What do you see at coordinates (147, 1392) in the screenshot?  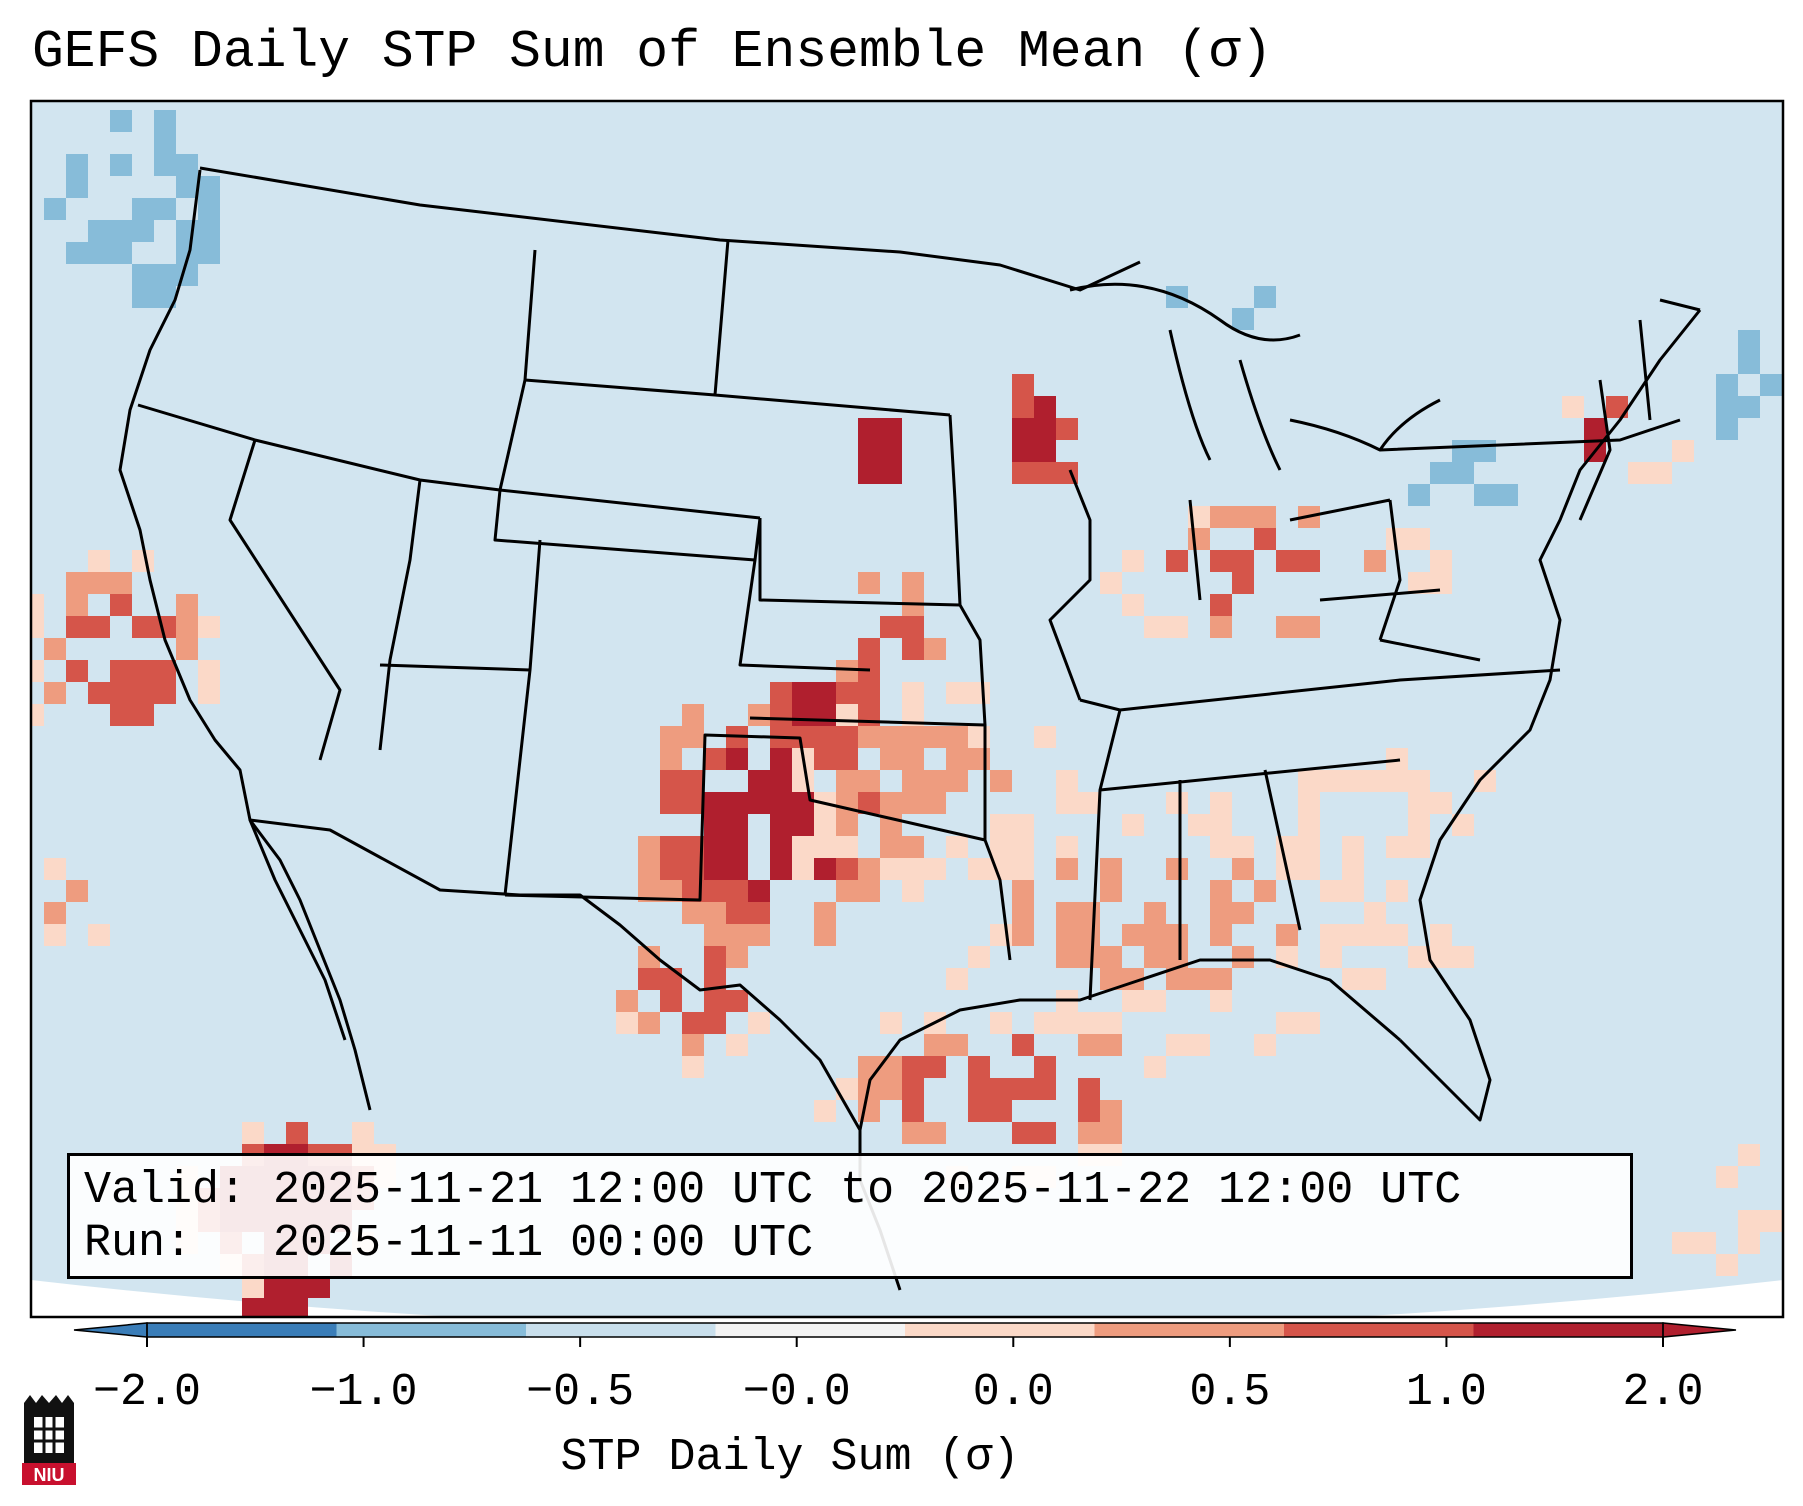 I see `colorbar-tick-label: −2.0` at bounding box center [147, 1392].